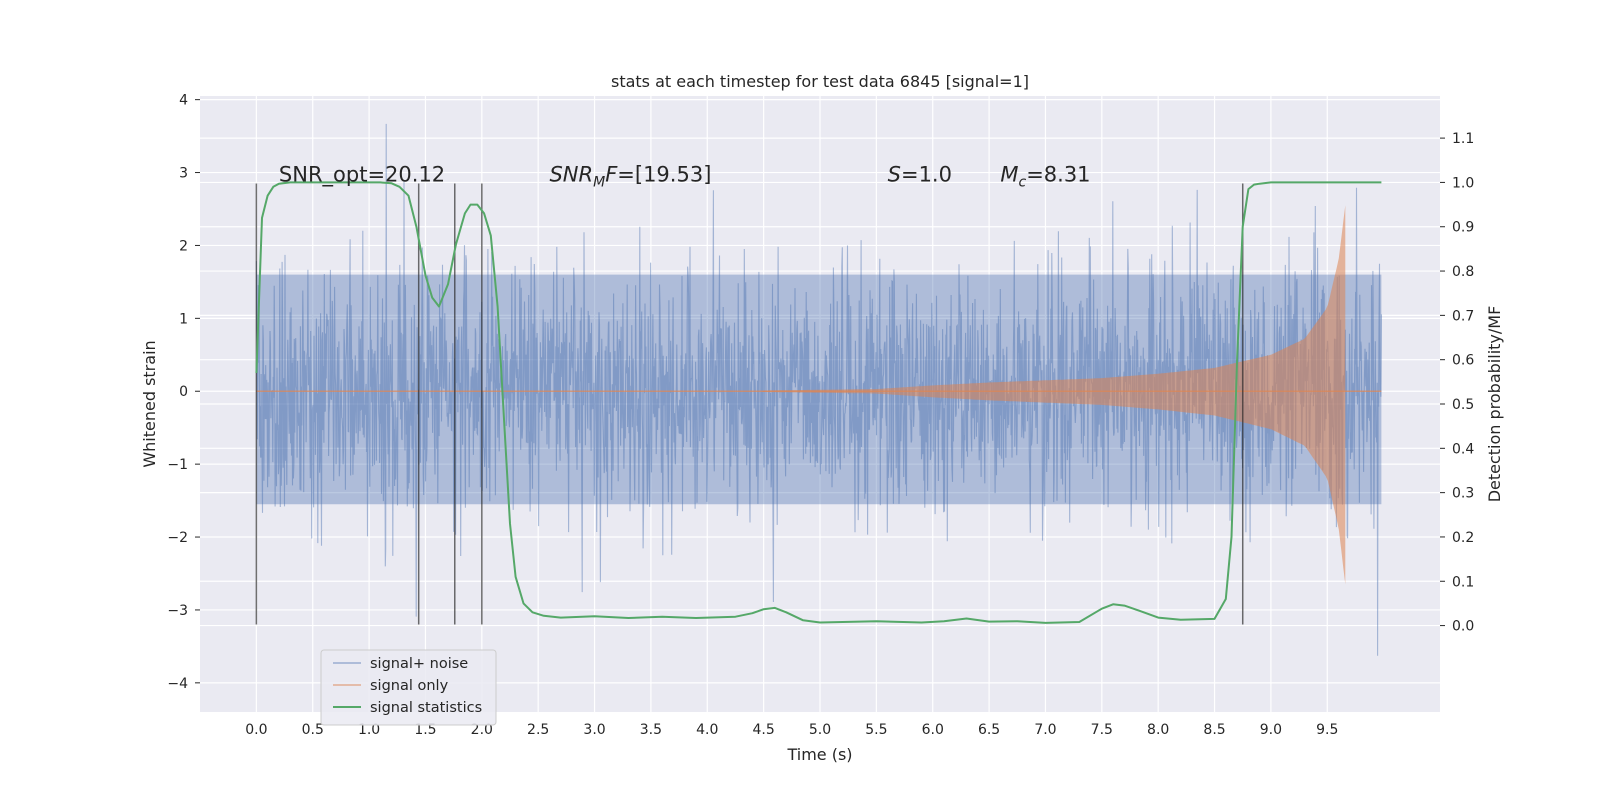 Image resolution: width=1600 pixels, height=800 pixels. Describe the element at coordinates (426, 708) in the screenshot. I see `legend-label-signal-statistics: signal statistics` at that location.